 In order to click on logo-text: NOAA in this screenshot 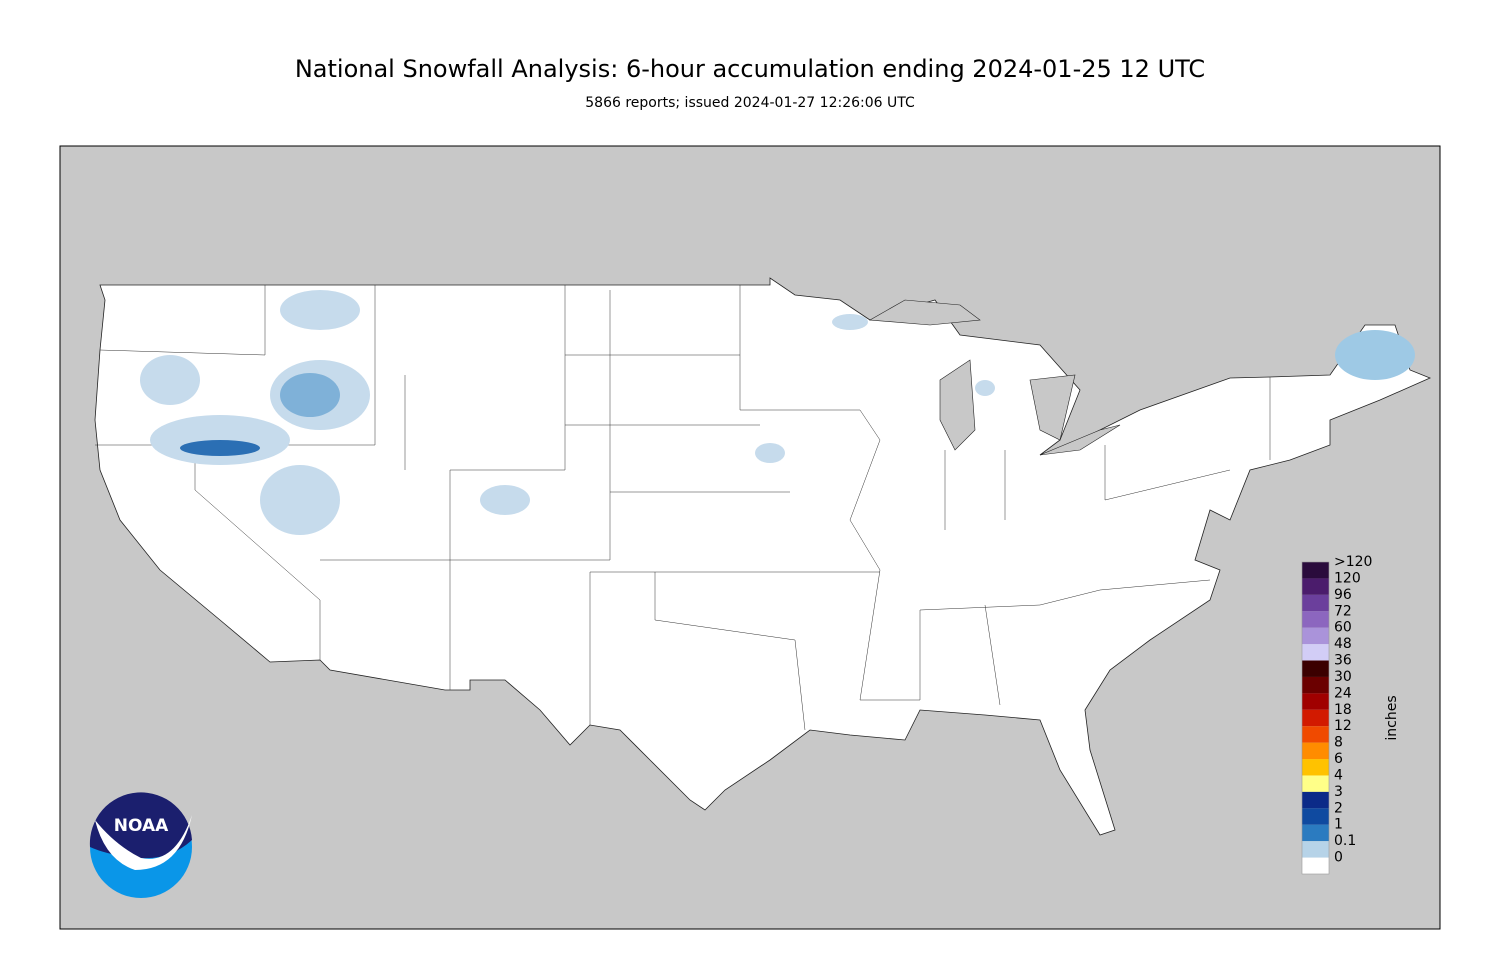, I will do `click(141, 826)`.